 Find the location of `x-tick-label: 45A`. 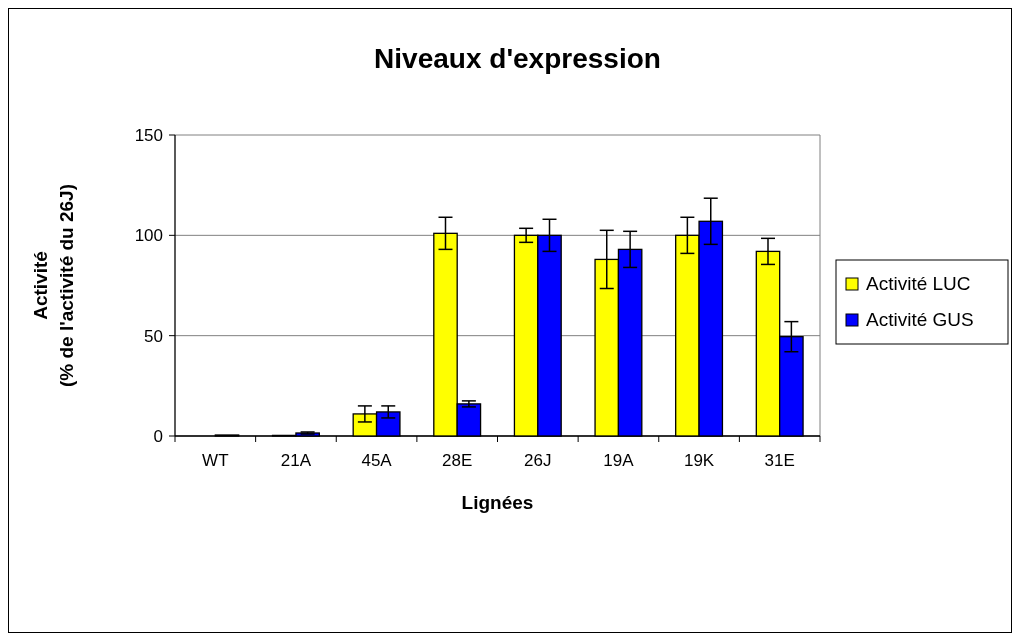

x-tick-label: 45A is located at coordinates (377, 460).